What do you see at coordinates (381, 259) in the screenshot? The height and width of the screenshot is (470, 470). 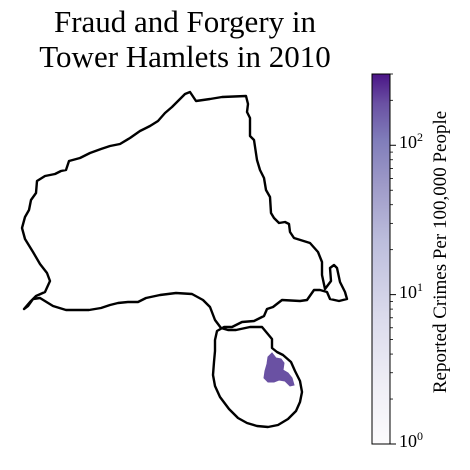 I see `colorbar-gradient` at bounding box center [381, 259].